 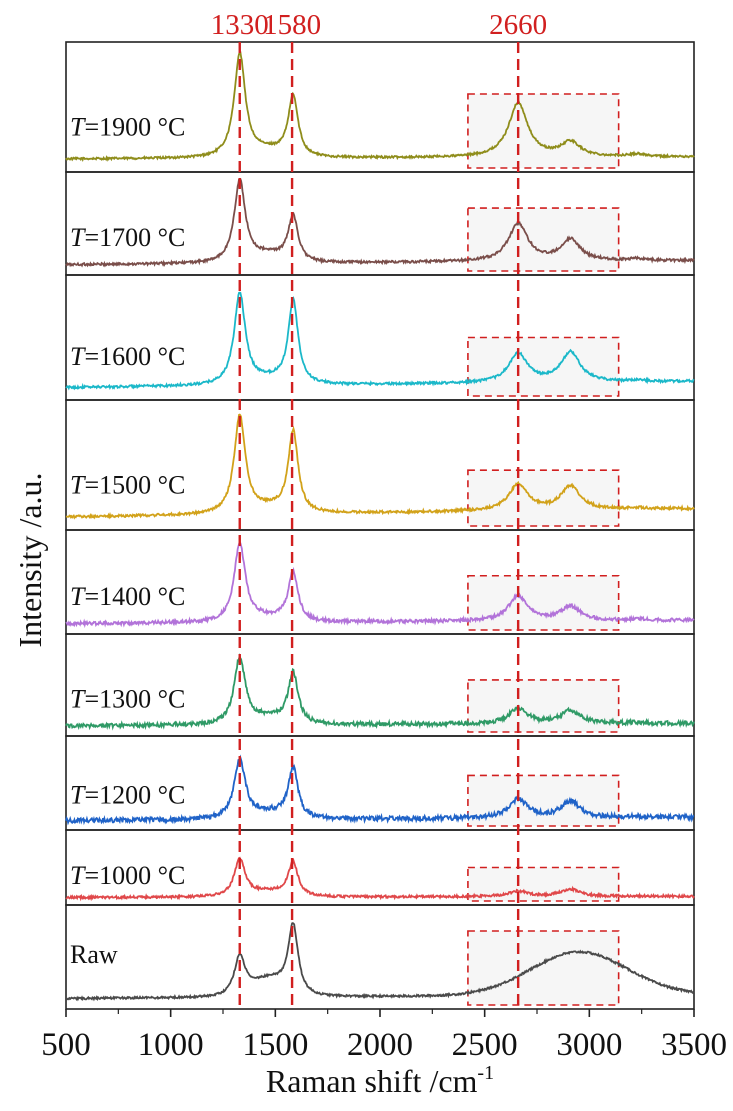 What do you see at coordinates (518, 25) in the screenshot?
I see `peak-label-2660: 2660` at bounding box center [518, 25].